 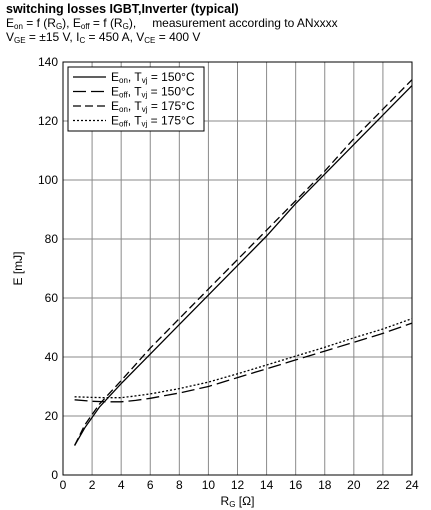 What do you see at coordinates (106, 23) in the screenshot?
I see `eoff-eq-rest: = f (R` at bounding box center [106, 23].